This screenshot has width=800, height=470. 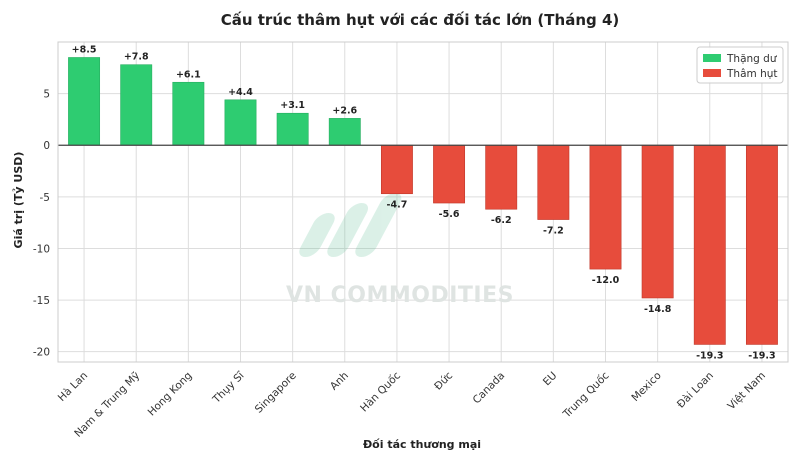 I want to click on x-tick-label: Thụy Sĩ, so click(x=228, y=387).